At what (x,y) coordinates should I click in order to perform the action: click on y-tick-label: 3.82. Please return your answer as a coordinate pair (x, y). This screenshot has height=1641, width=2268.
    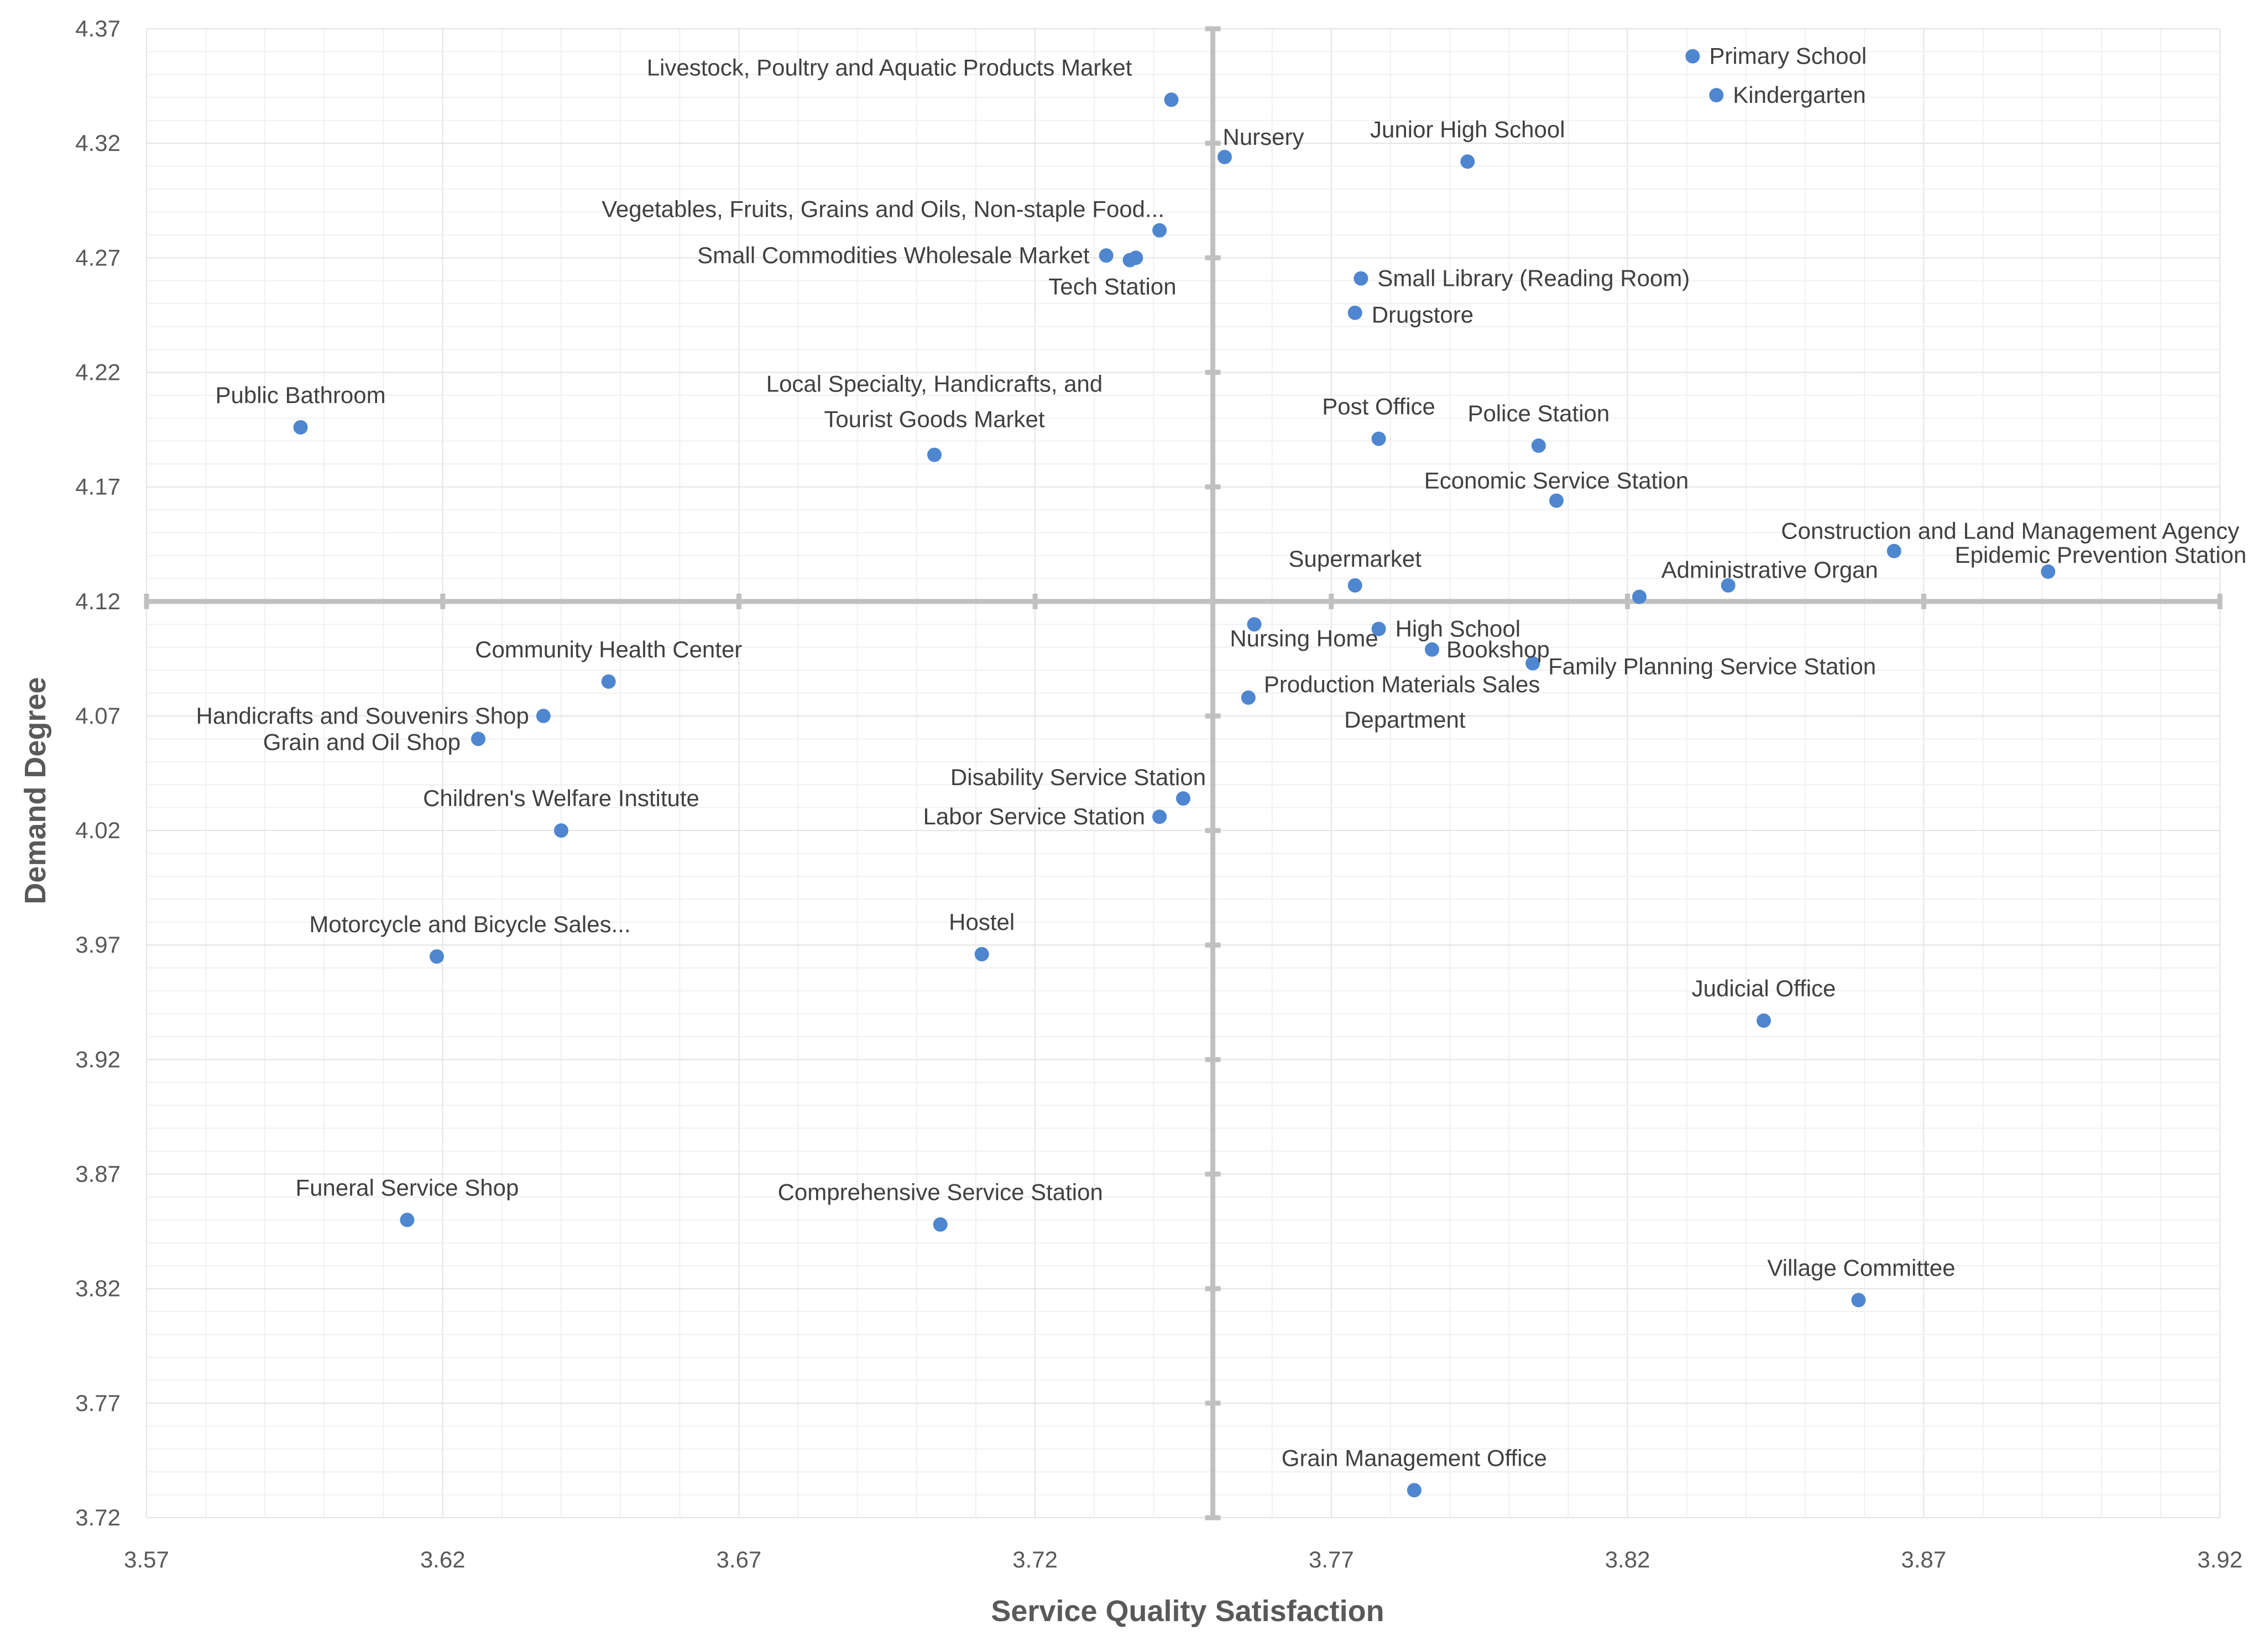
    Looking at the image, I should click on (98, 1289).